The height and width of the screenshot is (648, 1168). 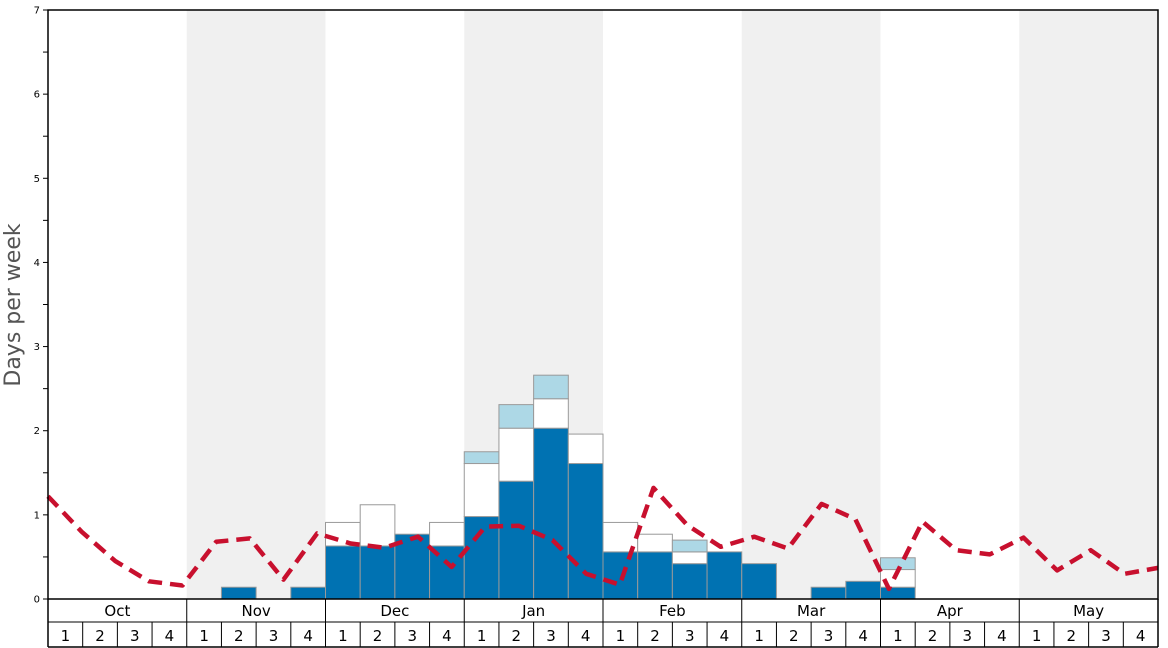 I want to click on bar-s1-w8, so click(x=343, y=572).